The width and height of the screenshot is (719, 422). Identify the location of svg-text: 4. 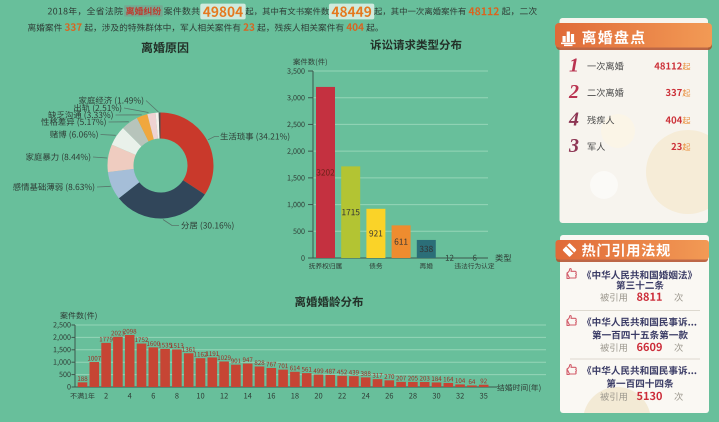
(573, 120).